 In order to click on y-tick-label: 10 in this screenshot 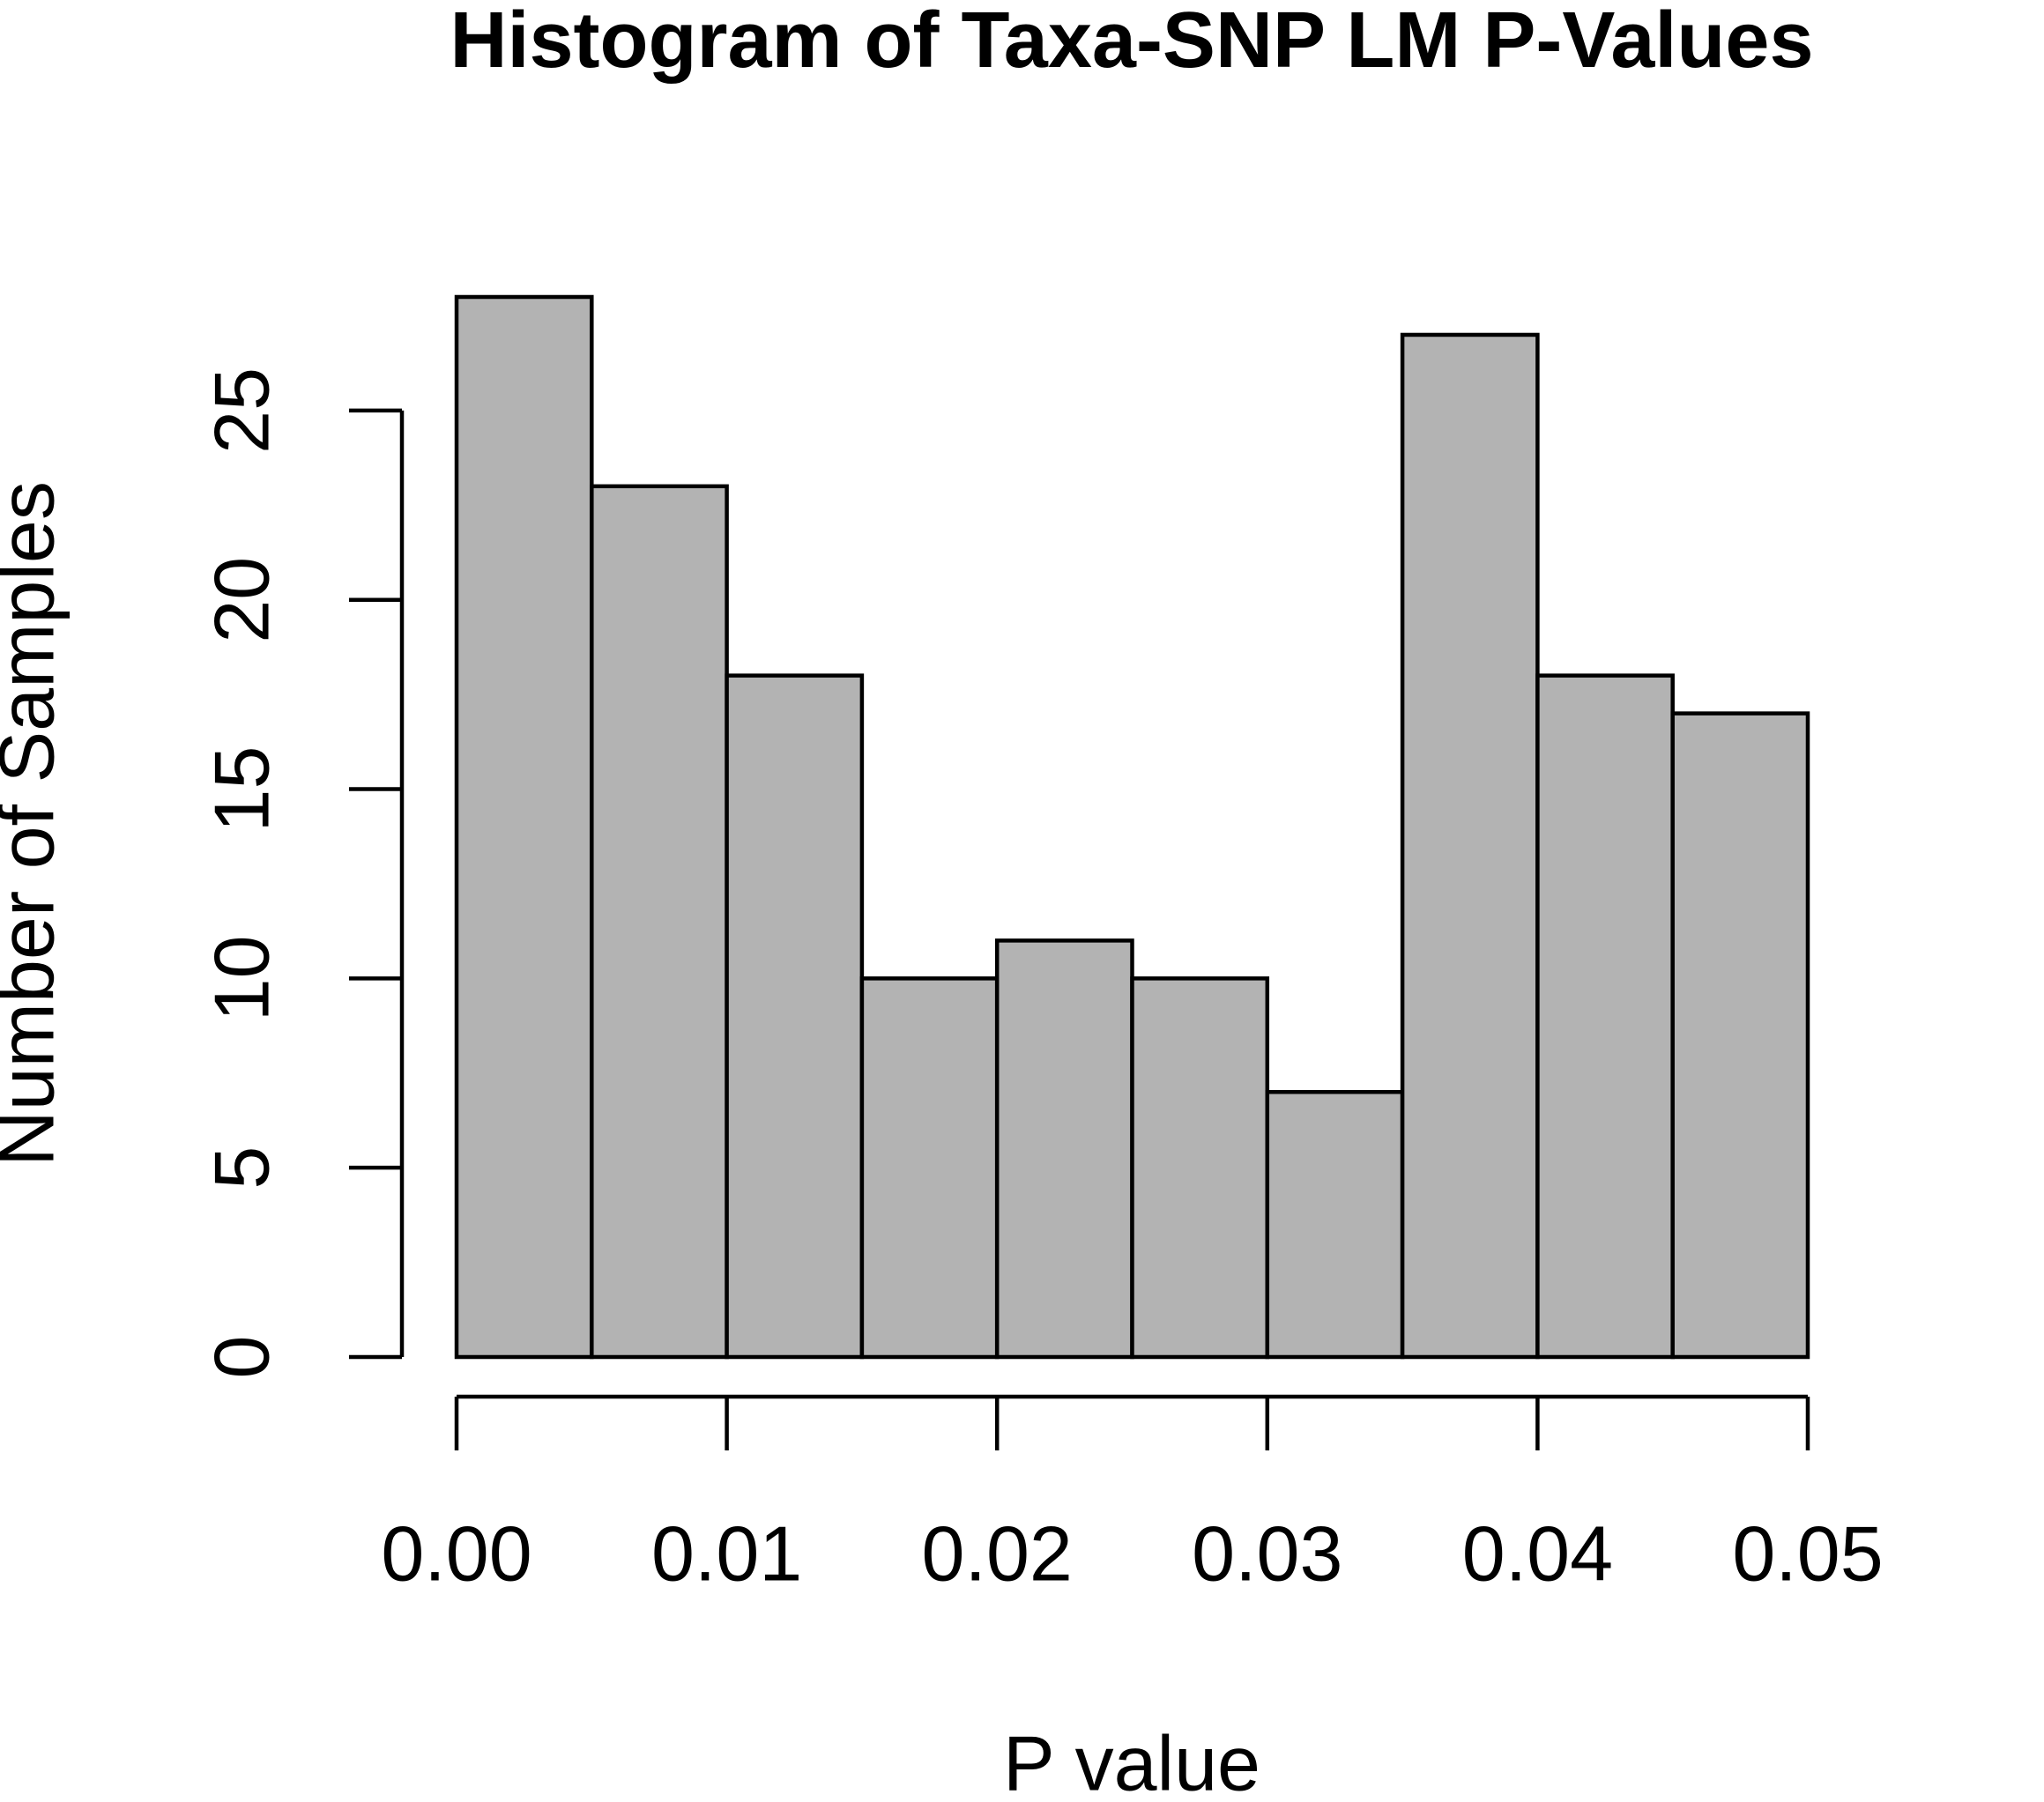, I will do `click(241, 978)`.